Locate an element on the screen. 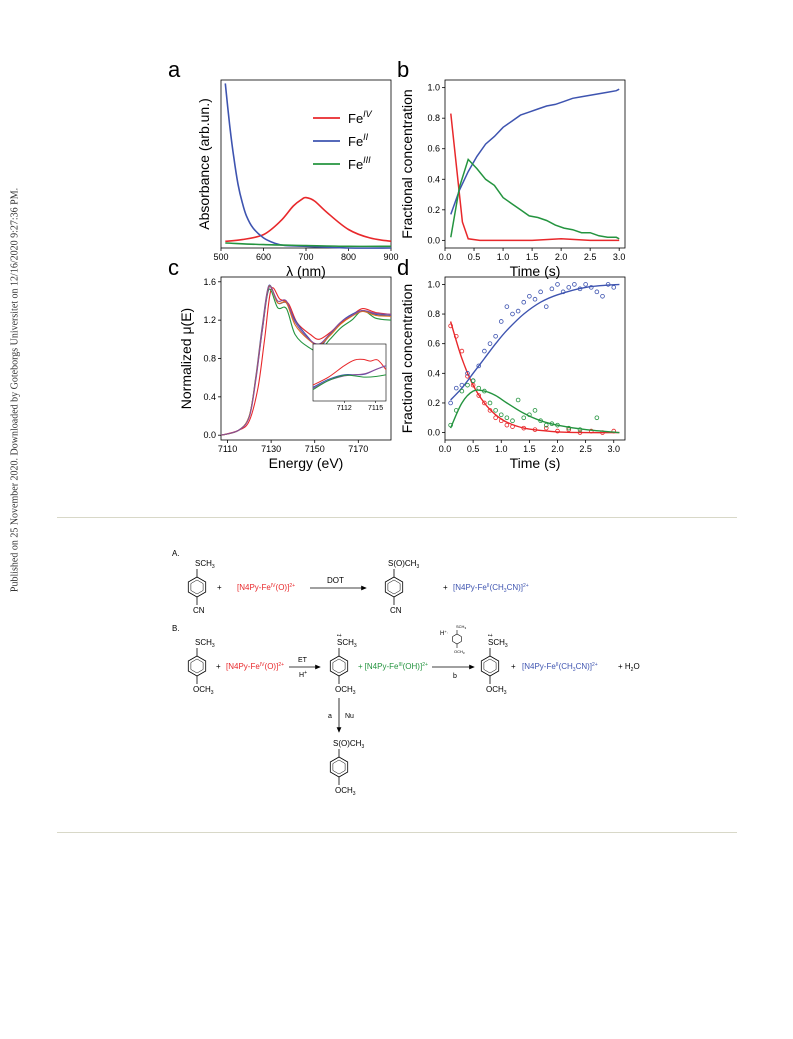 This screenshot has height=1039, width=793. b-label: b is located at coordinates (455, 676).